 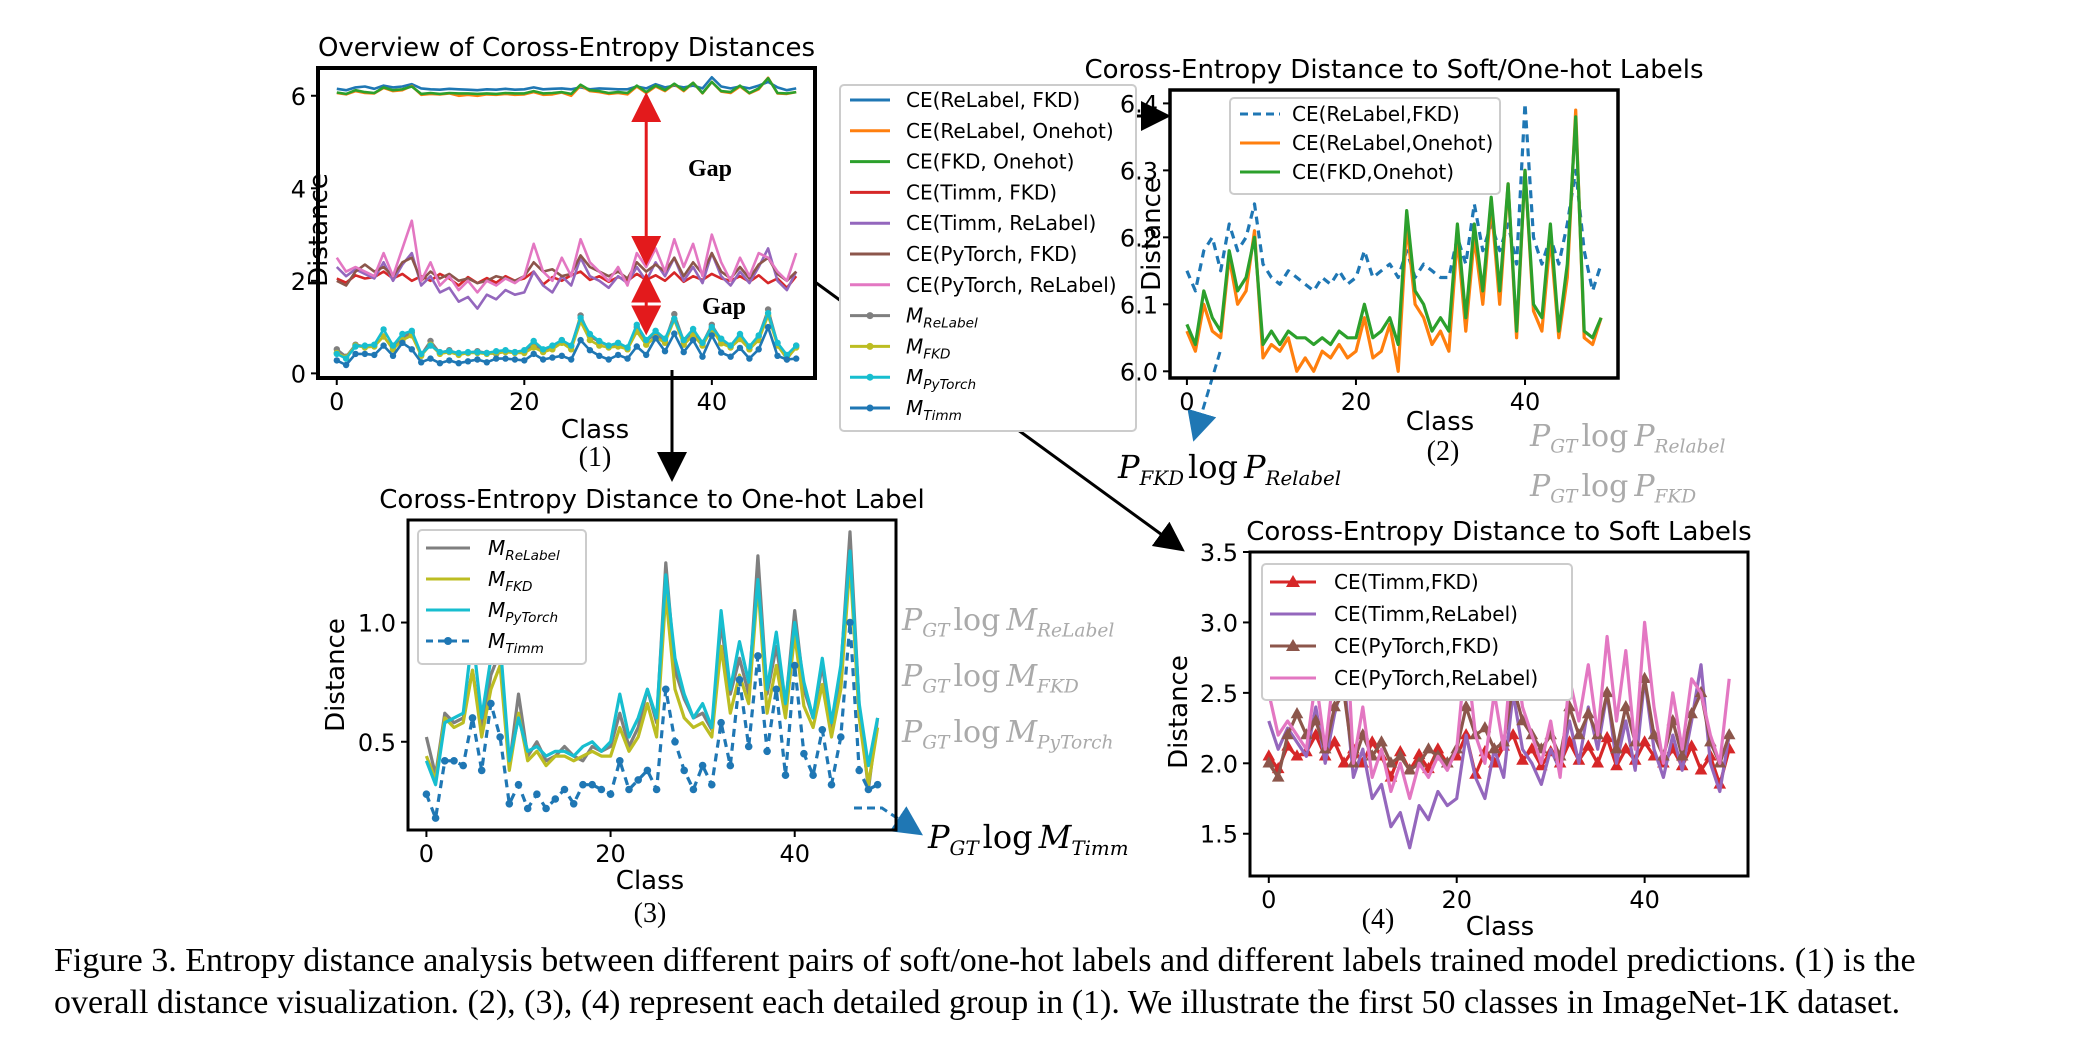 What do you see at coordinates (298, 282) in the screenshot?
I see `y-tick-label: 2` at bounding box center [298, 282].